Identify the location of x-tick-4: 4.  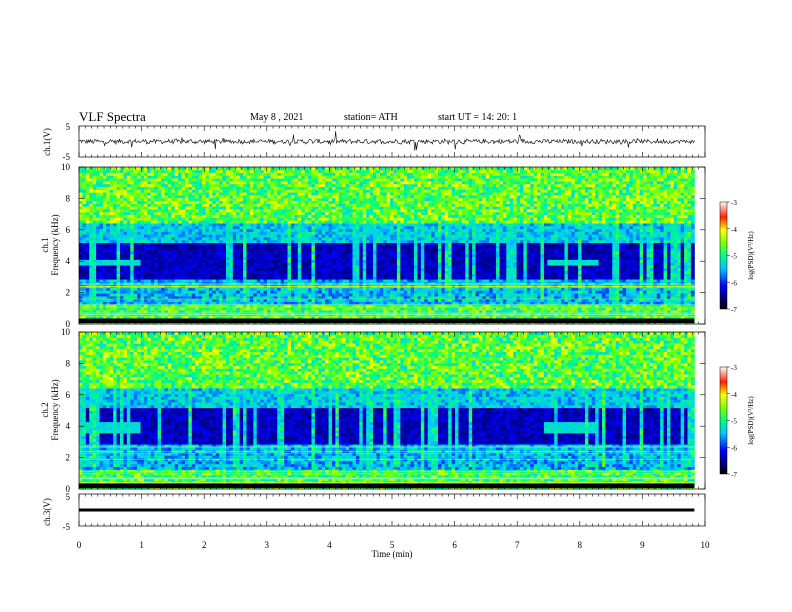
(329, 545).